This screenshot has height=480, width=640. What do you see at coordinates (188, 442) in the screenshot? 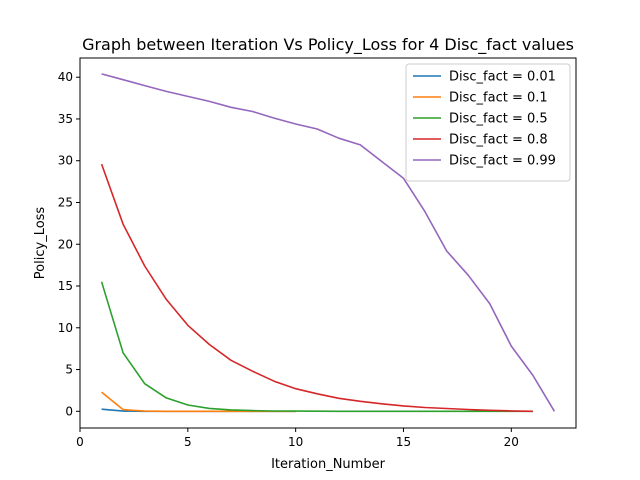
I see `x-tick-label: 5` at bounding box center [188, 442].